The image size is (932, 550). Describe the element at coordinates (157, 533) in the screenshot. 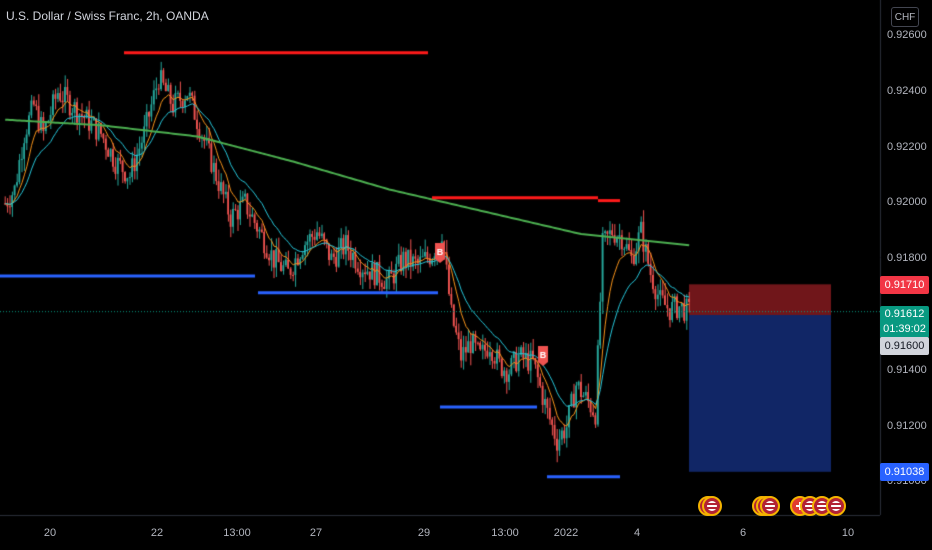

I see `time-tick: 22` at that location.